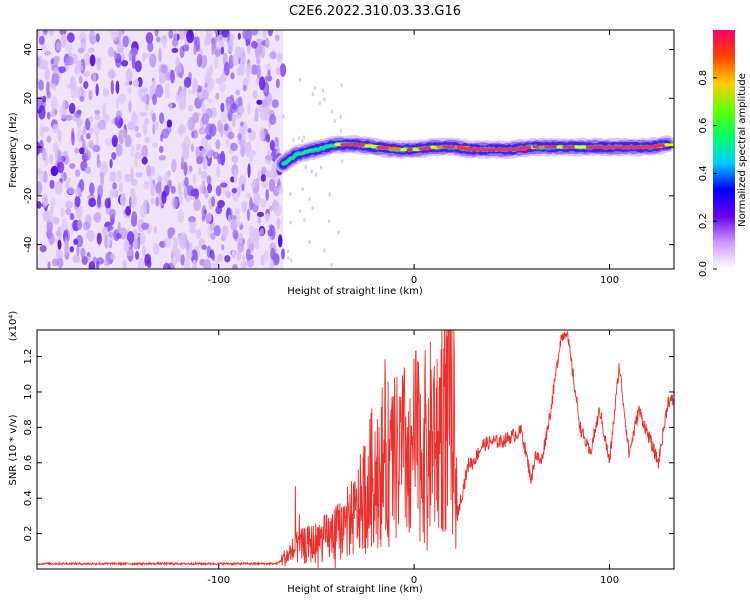 Image resolution: width=750 pixels, height=600 pixels. I want to click on y-tick-label: 0.6, so click(28, 463).